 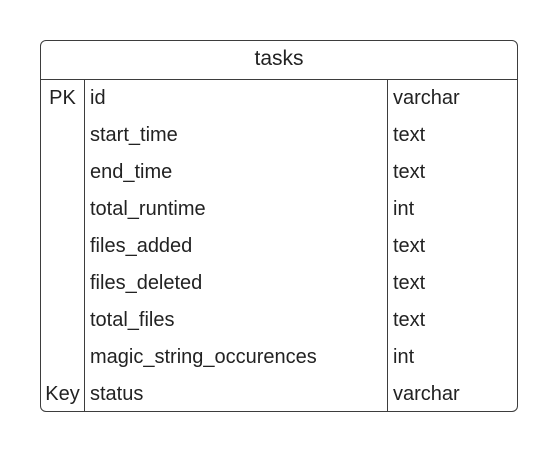 What do you see at coordinates (279, 135) in the screenshot?
I see `field-row-start-time: start_time text` at bounding box center [279, 135].